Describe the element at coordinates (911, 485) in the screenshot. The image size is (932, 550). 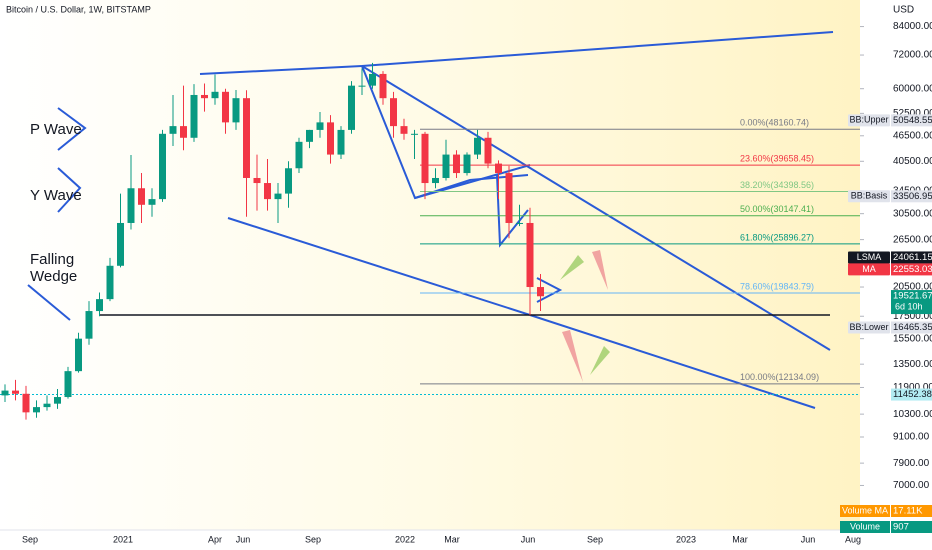
I see `y-tick-label: 7000.00` at that location.